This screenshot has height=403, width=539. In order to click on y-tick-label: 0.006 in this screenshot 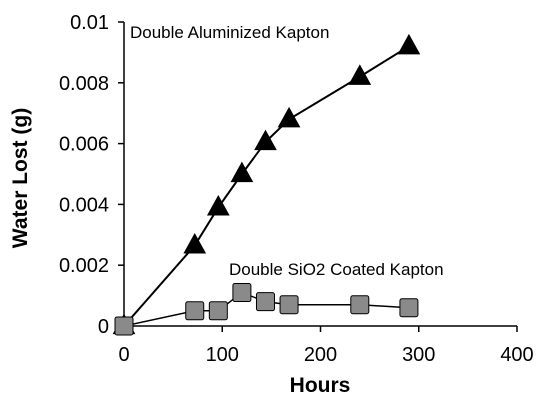, I will do `click(84, 145)`.